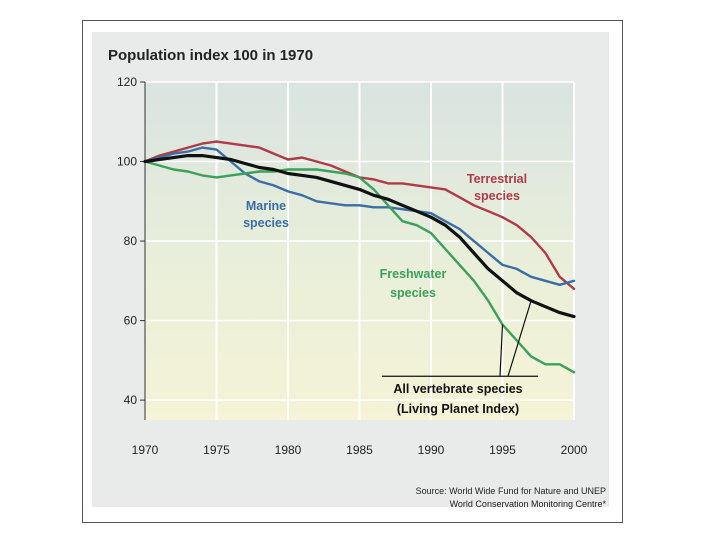 The image size is (720, 540). I want to click on x-tick-label: 1985, so click(359, 450).